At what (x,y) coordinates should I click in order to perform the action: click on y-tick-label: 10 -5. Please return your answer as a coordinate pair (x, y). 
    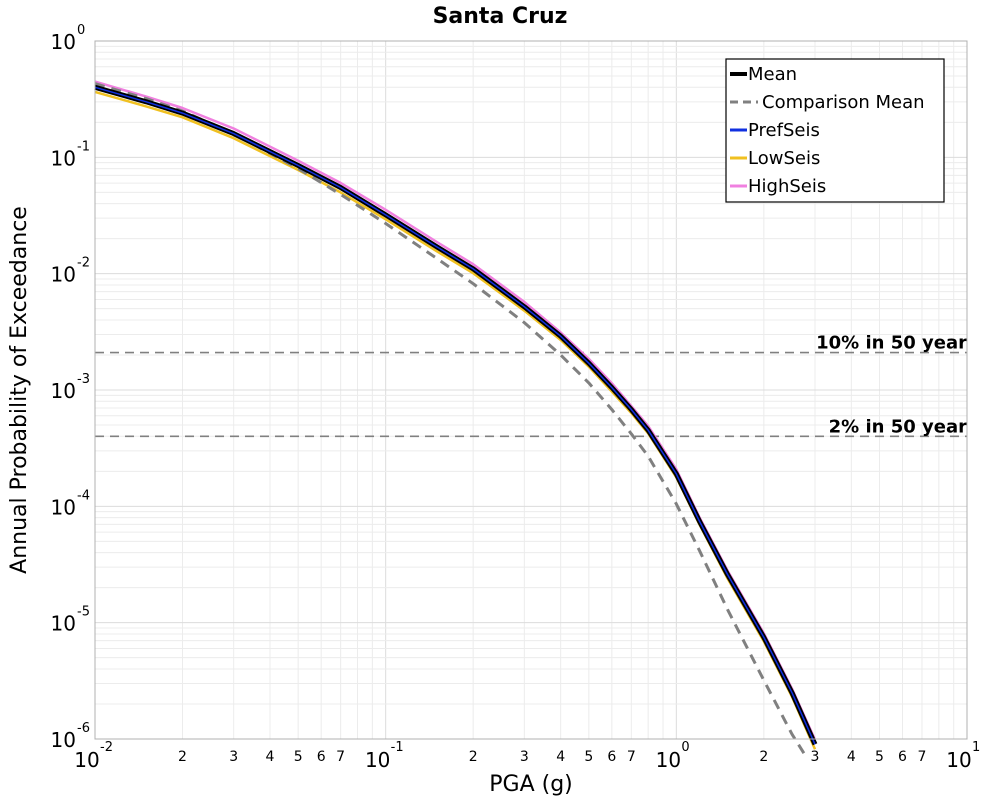
    Looking at the image, I should click on (70, 620).